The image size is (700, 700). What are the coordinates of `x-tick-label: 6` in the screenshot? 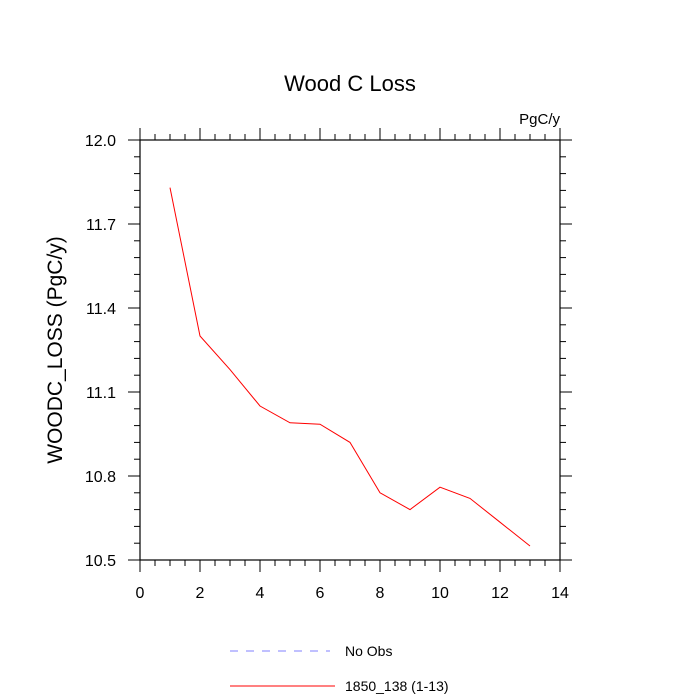 It's located at (320, 593).